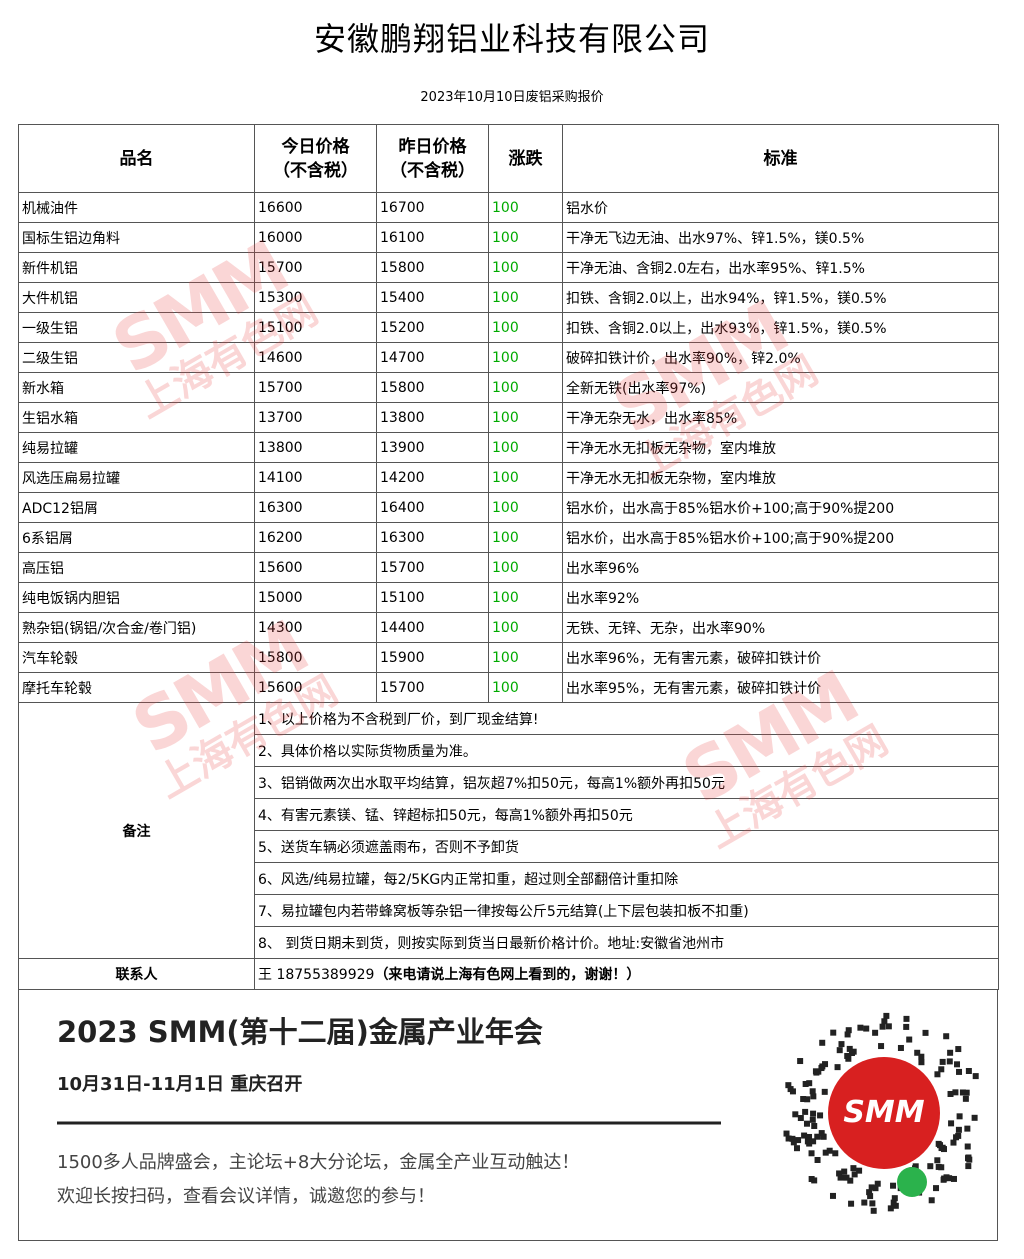 The width and height of the screenshot is (1024, 1259). What do you see at coordinates (508, 974) in the screenshot?
I see `contact-row: 联系人王 18755389929（来电请说上海有色网上看到的，谢谢！）` at bounding box center [508, 974].